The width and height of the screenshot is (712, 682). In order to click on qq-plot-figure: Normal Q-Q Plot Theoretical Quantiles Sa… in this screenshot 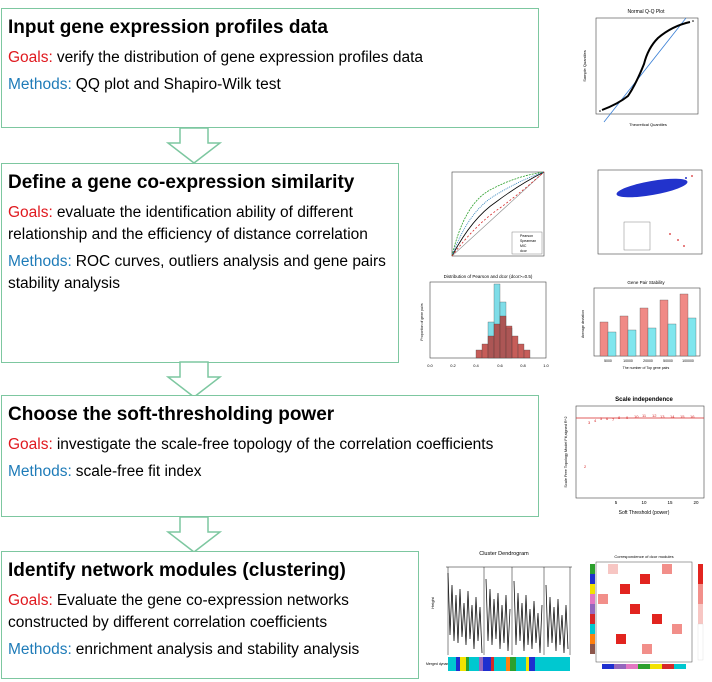, I will do `click(640, 68)`.